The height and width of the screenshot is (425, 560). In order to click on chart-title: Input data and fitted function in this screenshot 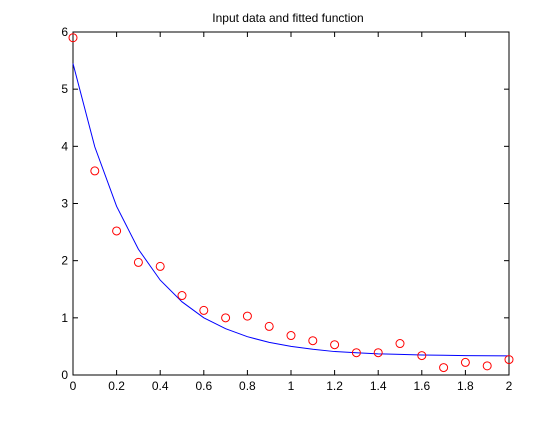, I will do `click(287, 18)`.